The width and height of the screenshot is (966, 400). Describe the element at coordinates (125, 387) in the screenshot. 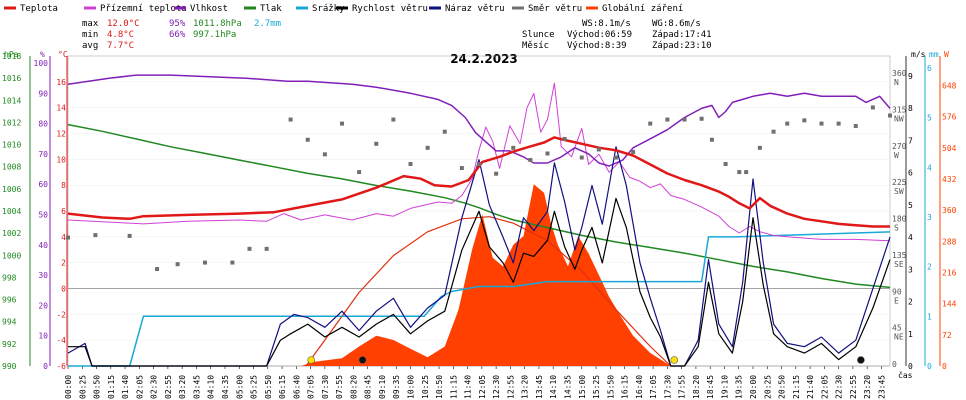

I see `x-tick-label: 01:40` at that location.